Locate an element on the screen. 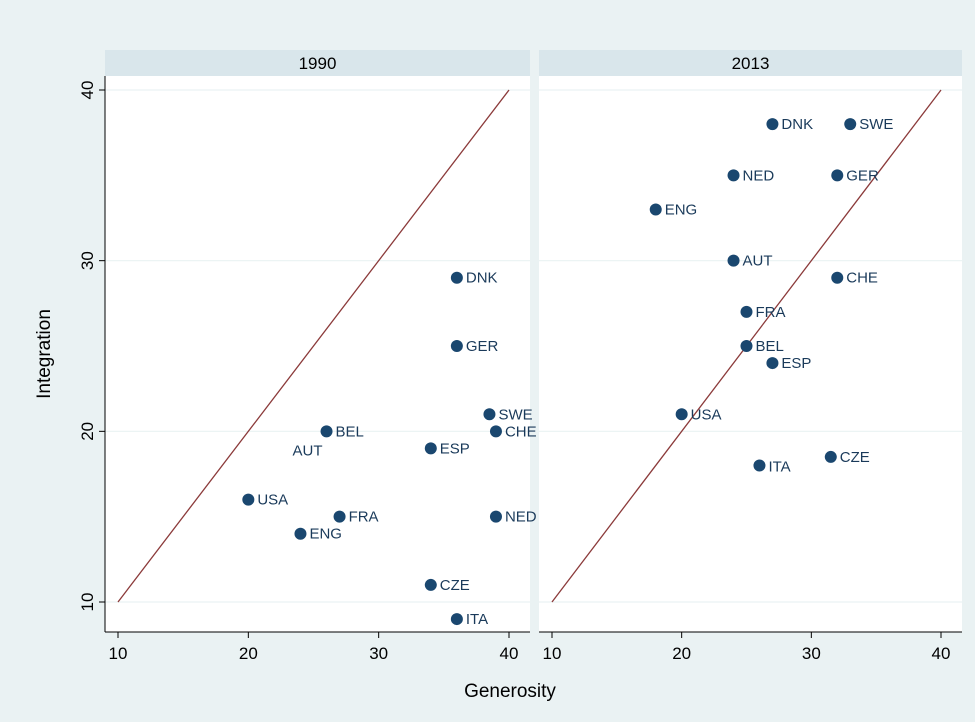 Image resolution: width=975 pixels, height=727 pixels. x-axis-title: Generosity is located at coordinates (510, 691).